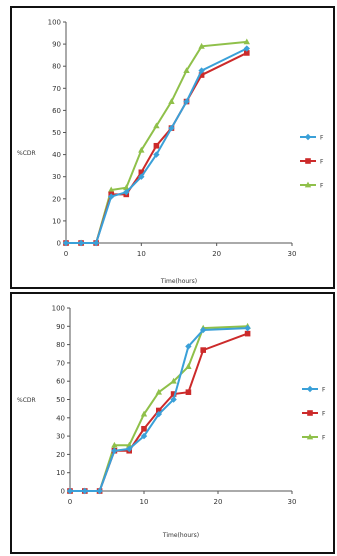 The width and height of the screenshot is (337, 556). I want to click on y-tick-label: 10, so click(60, 473).